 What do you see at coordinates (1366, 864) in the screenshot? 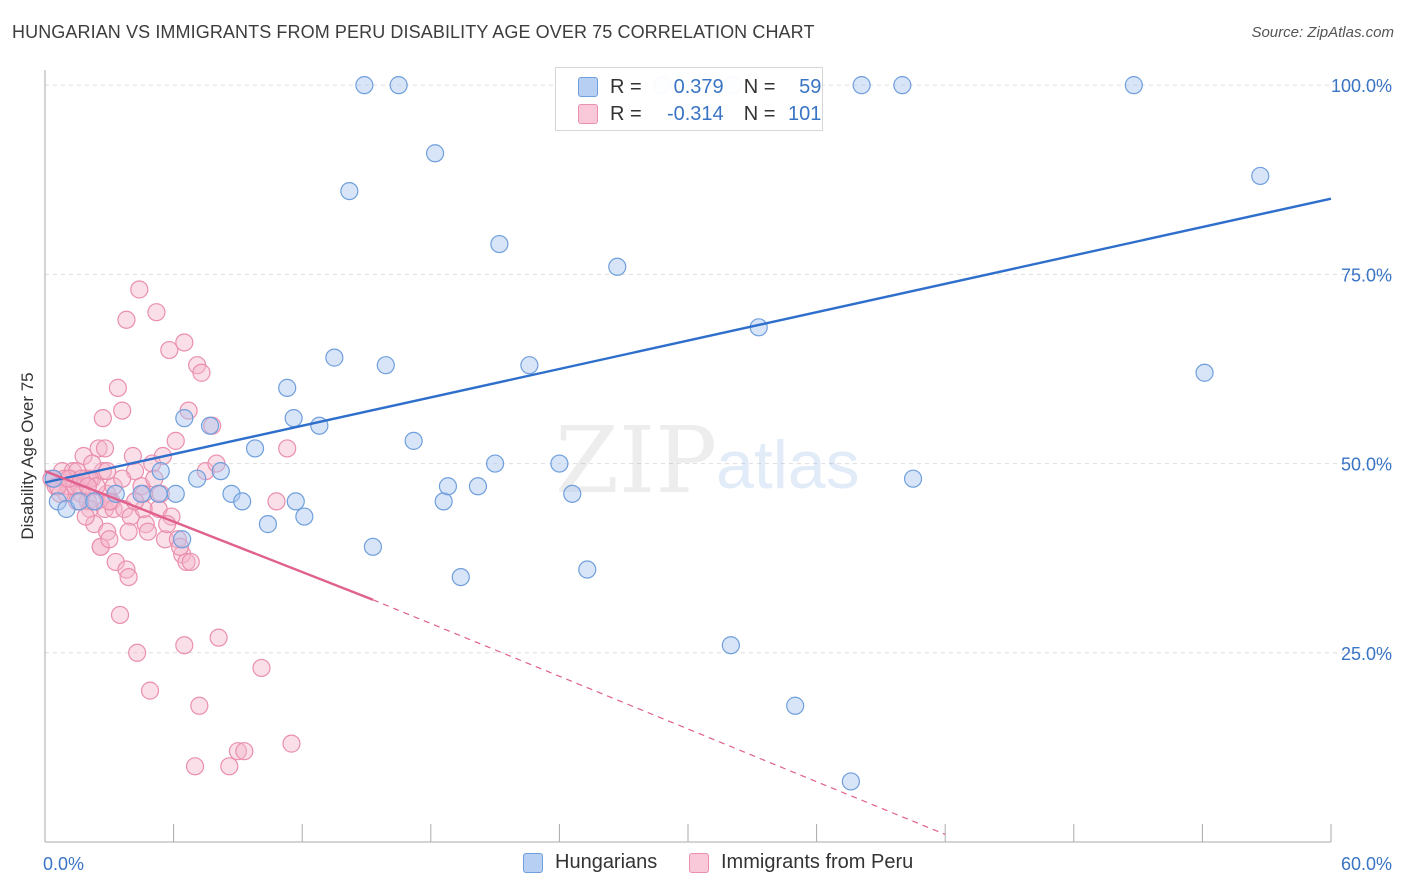
I see `x-tick-label: 60.0%` at bounding box center [1366, 864].